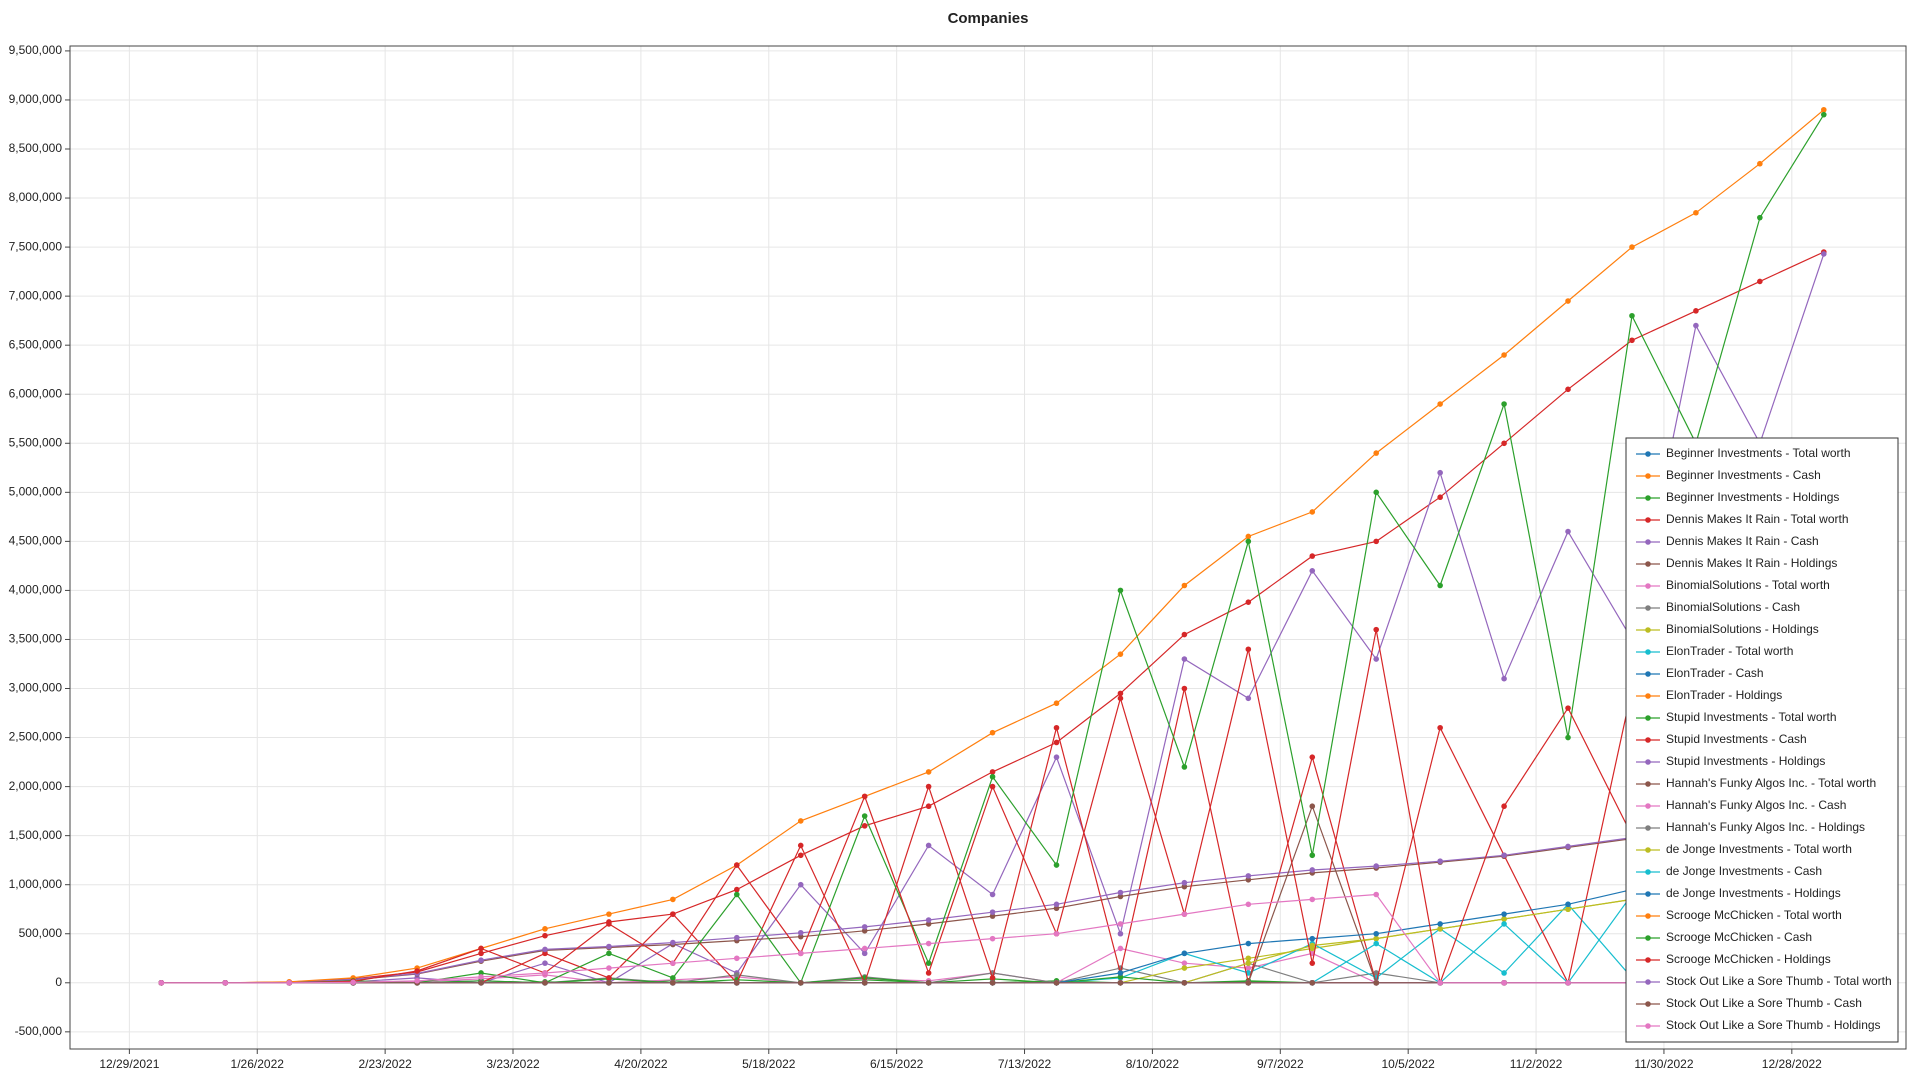 The image size is (1920, 1080). I want to click on legend-label: BinomialSolutions - Holdings, so click(1742, 629).